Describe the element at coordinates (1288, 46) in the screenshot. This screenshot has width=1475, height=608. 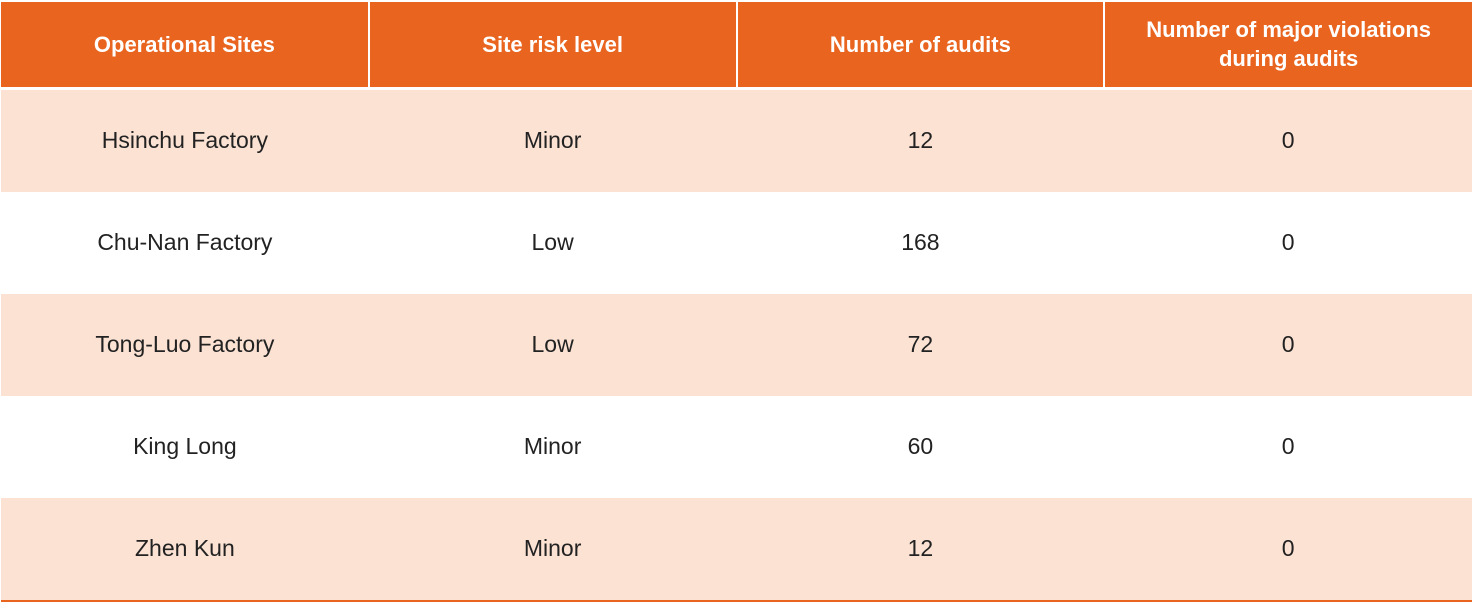
I see `header-major-violations: Number of major violations during audits` at that location.